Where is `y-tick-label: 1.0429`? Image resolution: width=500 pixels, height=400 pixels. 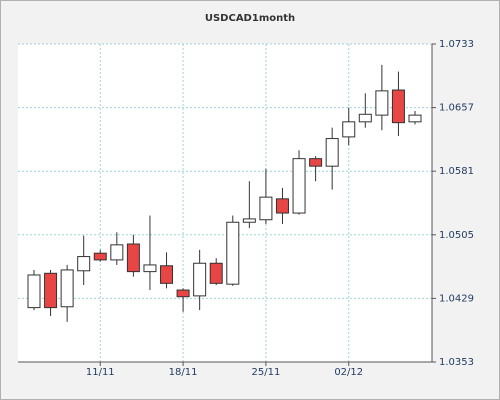
y-tick-label: 1.0429 is located at coordinates (456, 298).